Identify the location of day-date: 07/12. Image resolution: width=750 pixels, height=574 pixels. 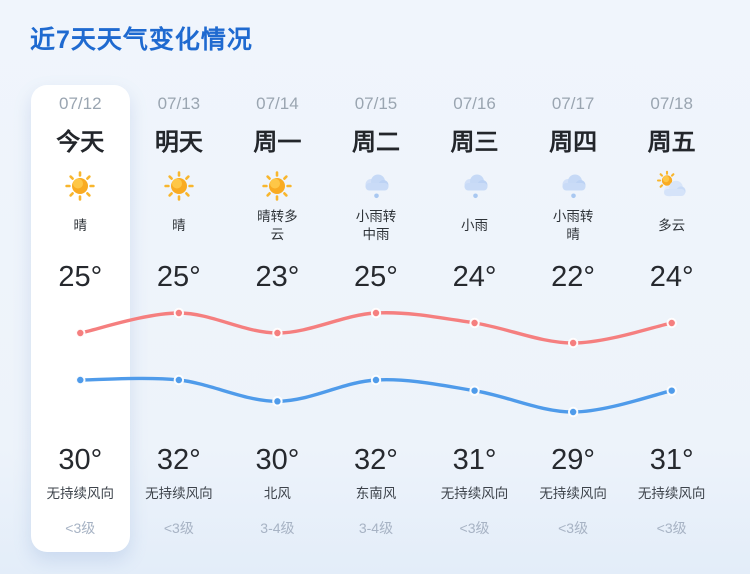
(80, 103).